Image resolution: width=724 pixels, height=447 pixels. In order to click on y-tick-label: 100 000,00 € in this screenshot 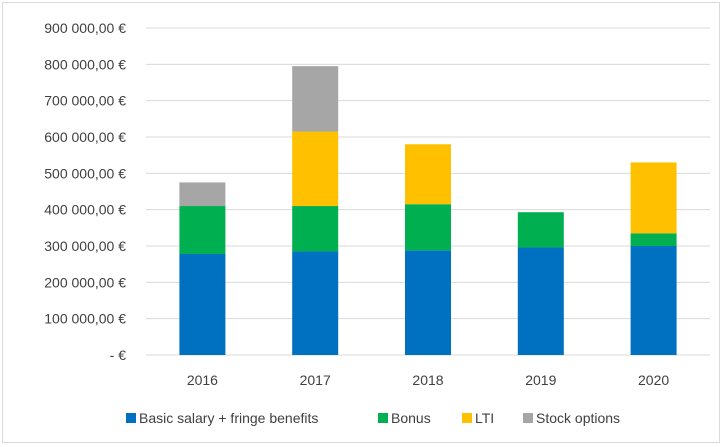, I will do `click(85, 319)`.